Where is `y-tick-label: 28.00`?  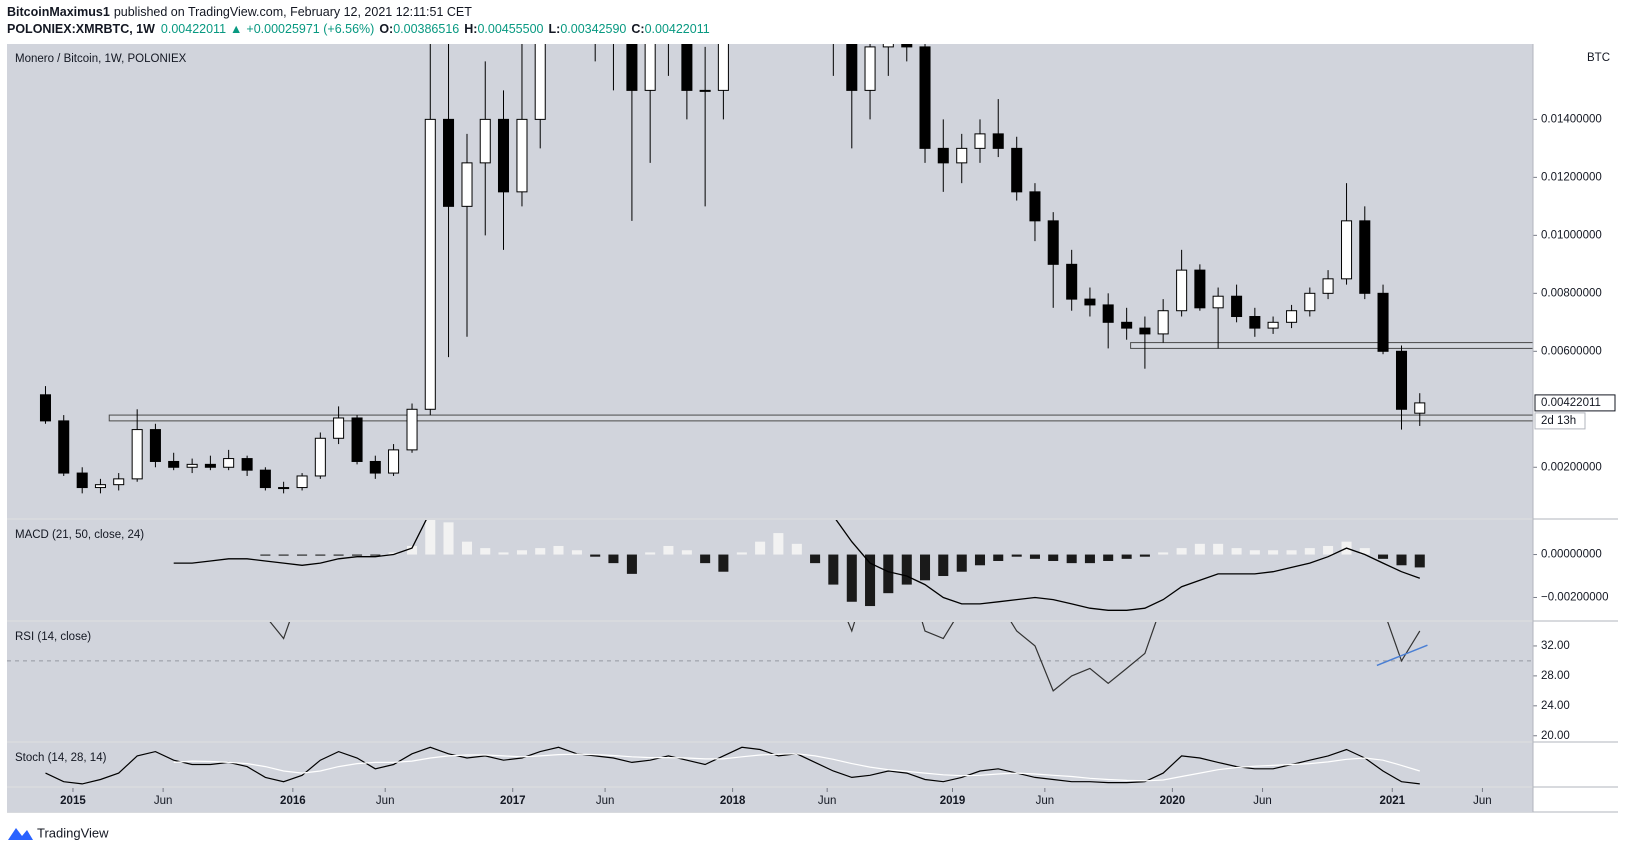
y-tick-label: 28.00 is located at coordinates (1555, 676).